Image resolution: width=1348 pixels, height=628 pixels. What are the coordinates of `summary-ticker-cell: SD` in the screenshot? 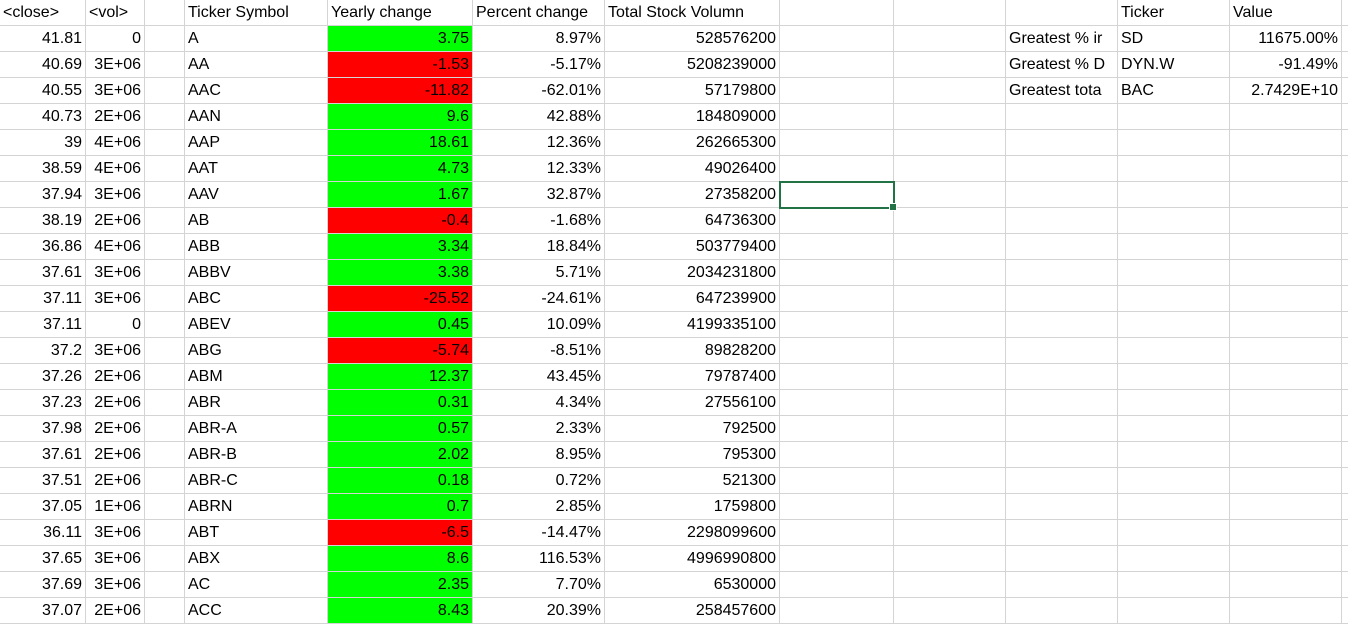 It's located at (1174, 39).